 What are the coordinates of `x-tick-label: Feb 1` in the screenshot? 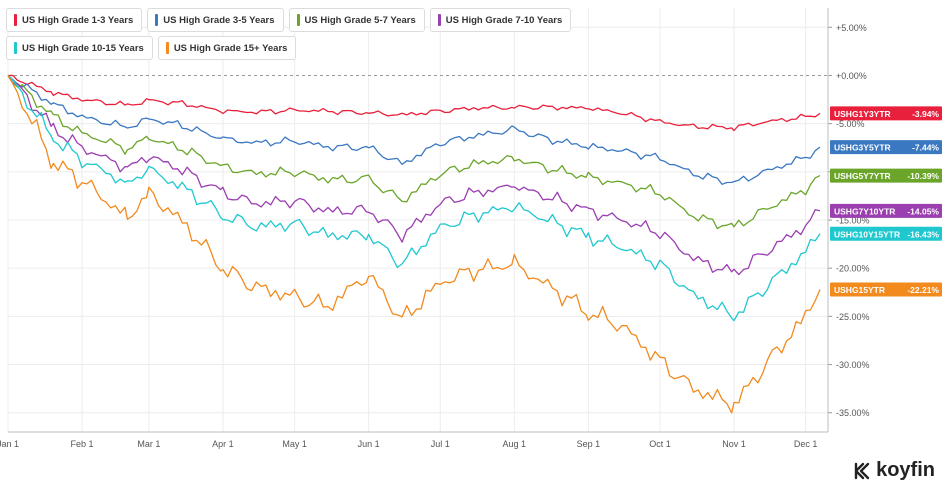 It's located at (82, 444).